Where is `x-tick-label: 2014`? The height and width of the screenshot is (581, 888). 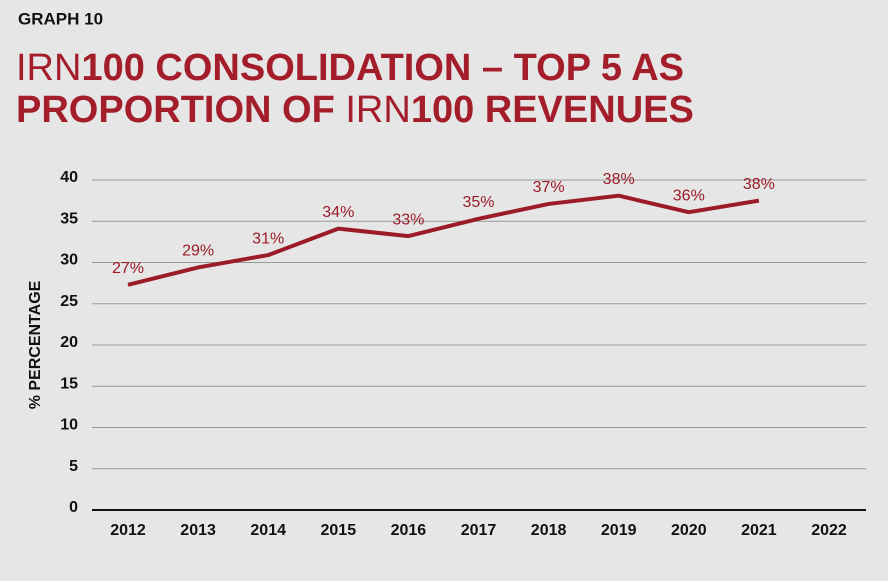
x-tick-label: 2014 is located at coordinates (268, 530).